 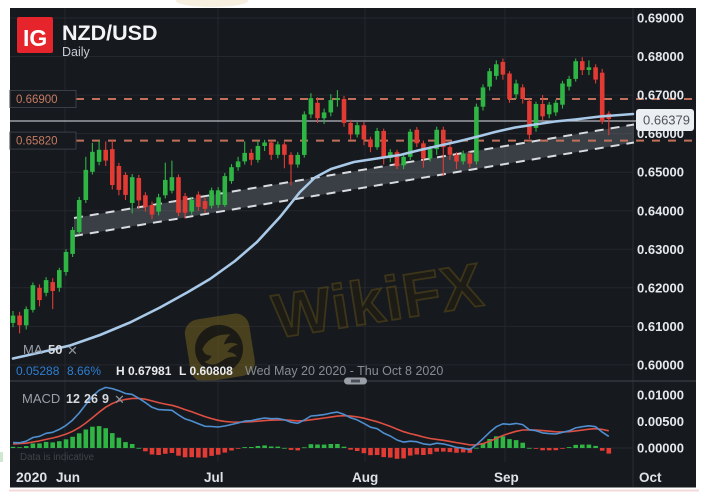 What do you see at coordinates (650, 477) in the screenshot?
I see `svg-text: Oct` at bounding box center [650, 477].